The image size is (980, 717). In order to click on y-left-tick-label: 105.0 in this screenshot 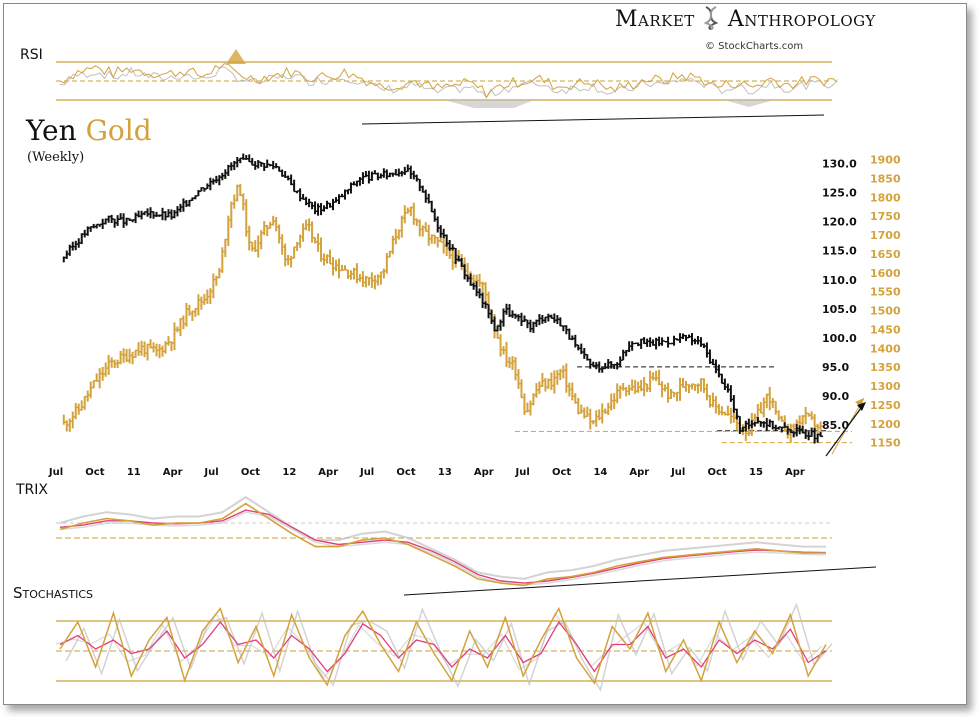, I will do `click(839, 309)`.